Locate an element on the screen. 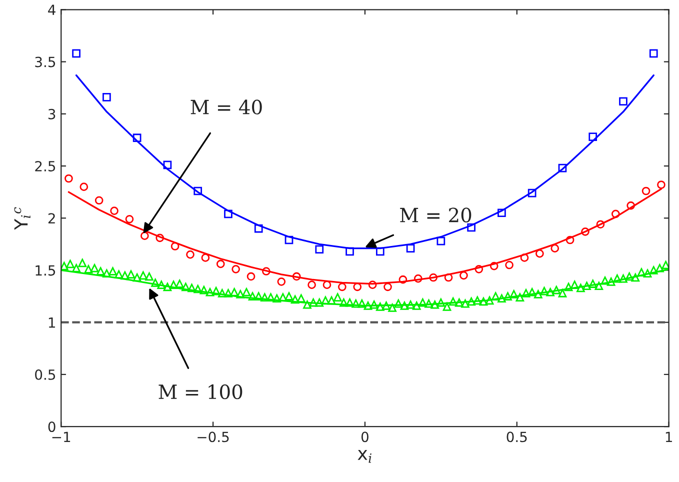 The image size is (679, 482). y-axis-title: Y$_{i}$$^{c}$ is located at coordinates (22, 218).